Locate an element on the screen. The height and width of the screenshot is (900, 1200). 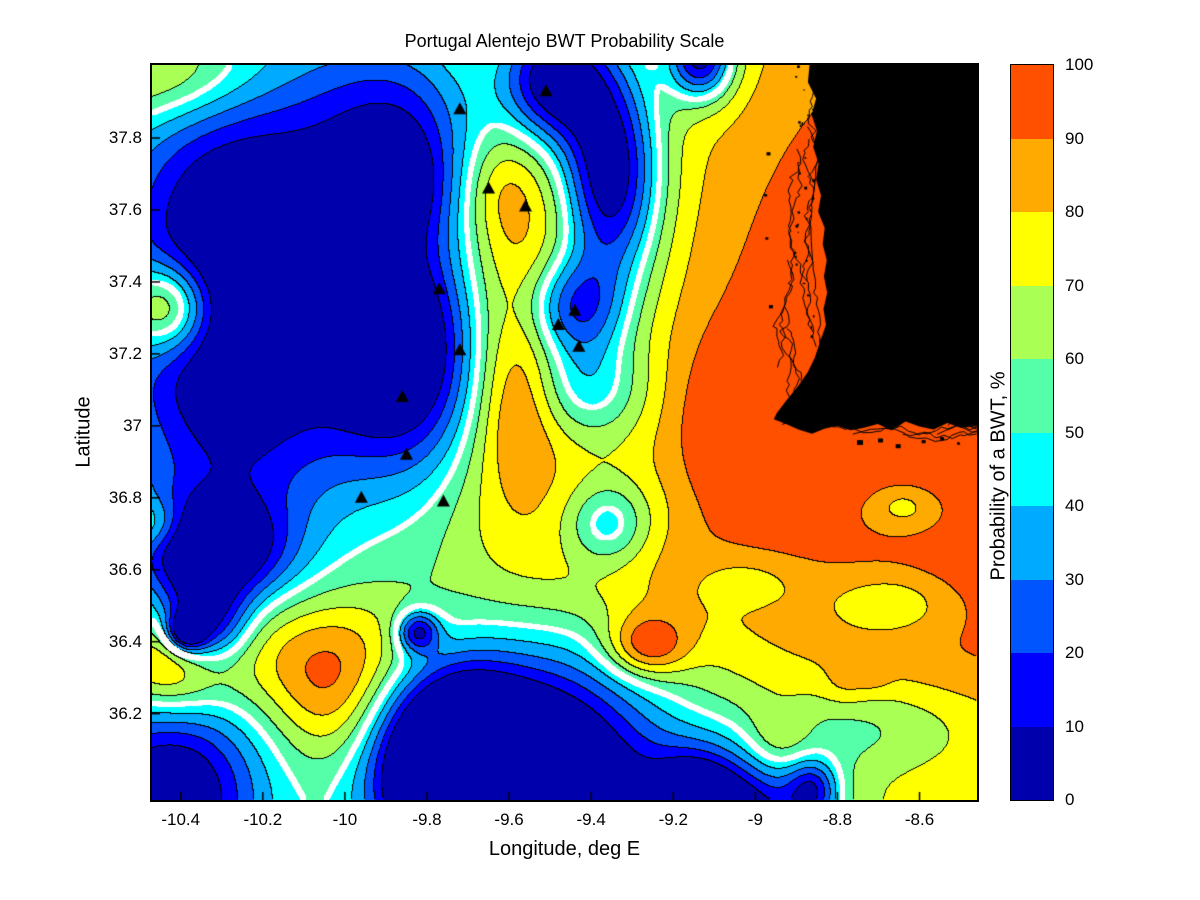
y-tick-label: 36.2 is located at coordinates (125, 713).